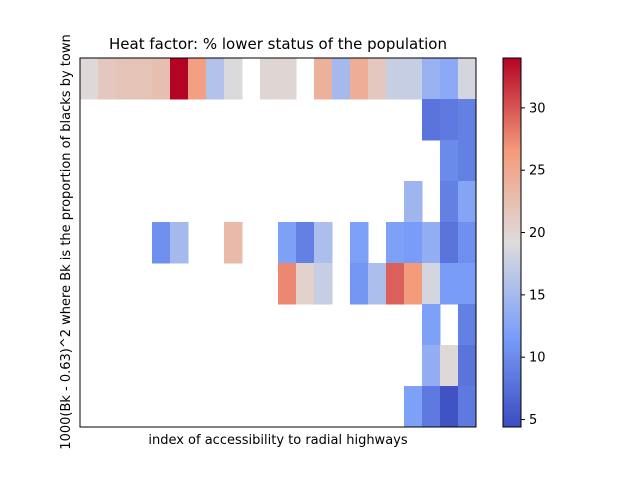  I want to click on colorbar-tick-label: 30, so click(537, 108).